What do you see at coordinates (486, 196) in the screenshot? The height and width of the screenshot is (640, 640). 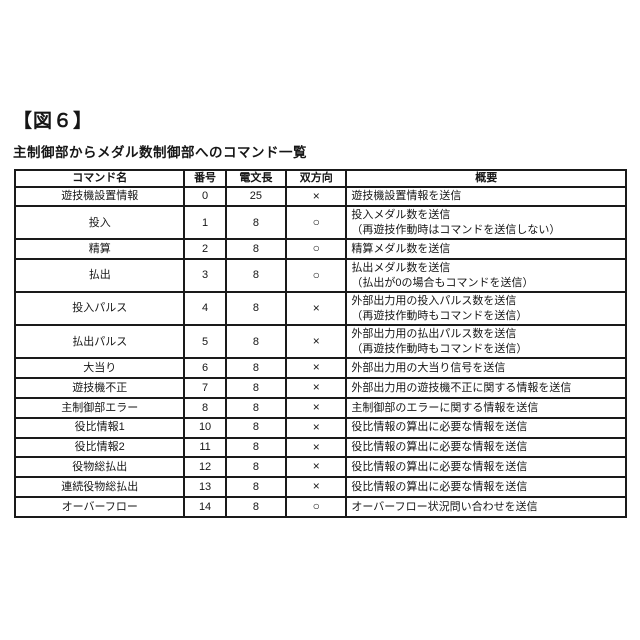 I see `summary-cell: 遊技機設置情報を送信` at bounding box center [486, 196].